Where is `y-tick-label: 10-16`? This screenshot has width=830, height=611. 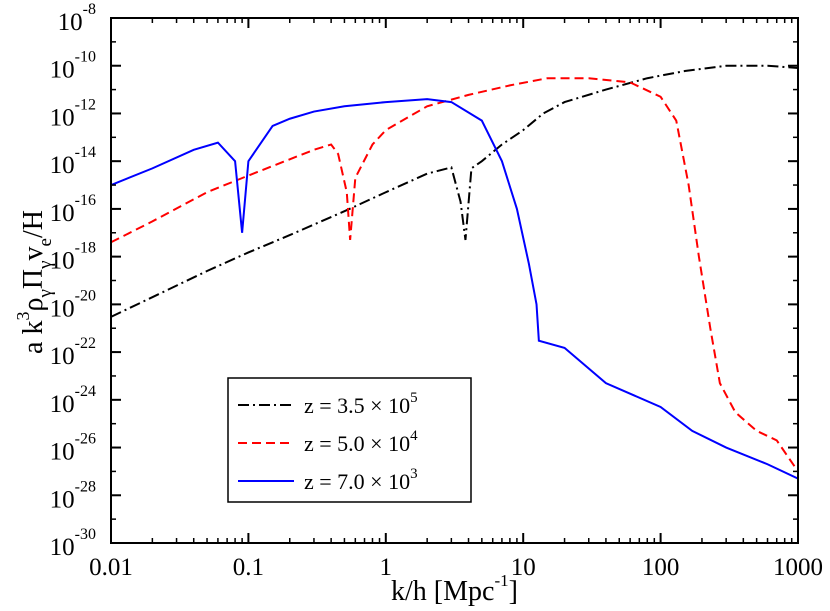 y-tick-label: 10-16 is located at coordinates (73, 209).